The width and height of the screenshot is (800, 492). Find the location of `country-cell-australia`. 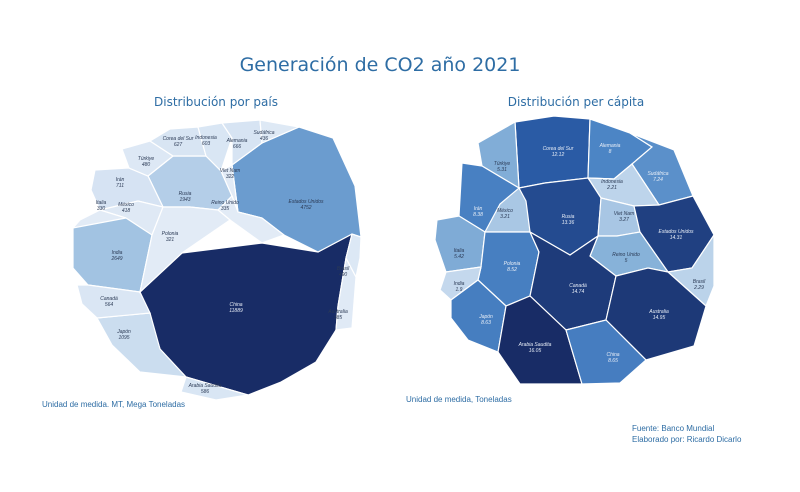

country-cell-australia is located at coordinates (346, 293).